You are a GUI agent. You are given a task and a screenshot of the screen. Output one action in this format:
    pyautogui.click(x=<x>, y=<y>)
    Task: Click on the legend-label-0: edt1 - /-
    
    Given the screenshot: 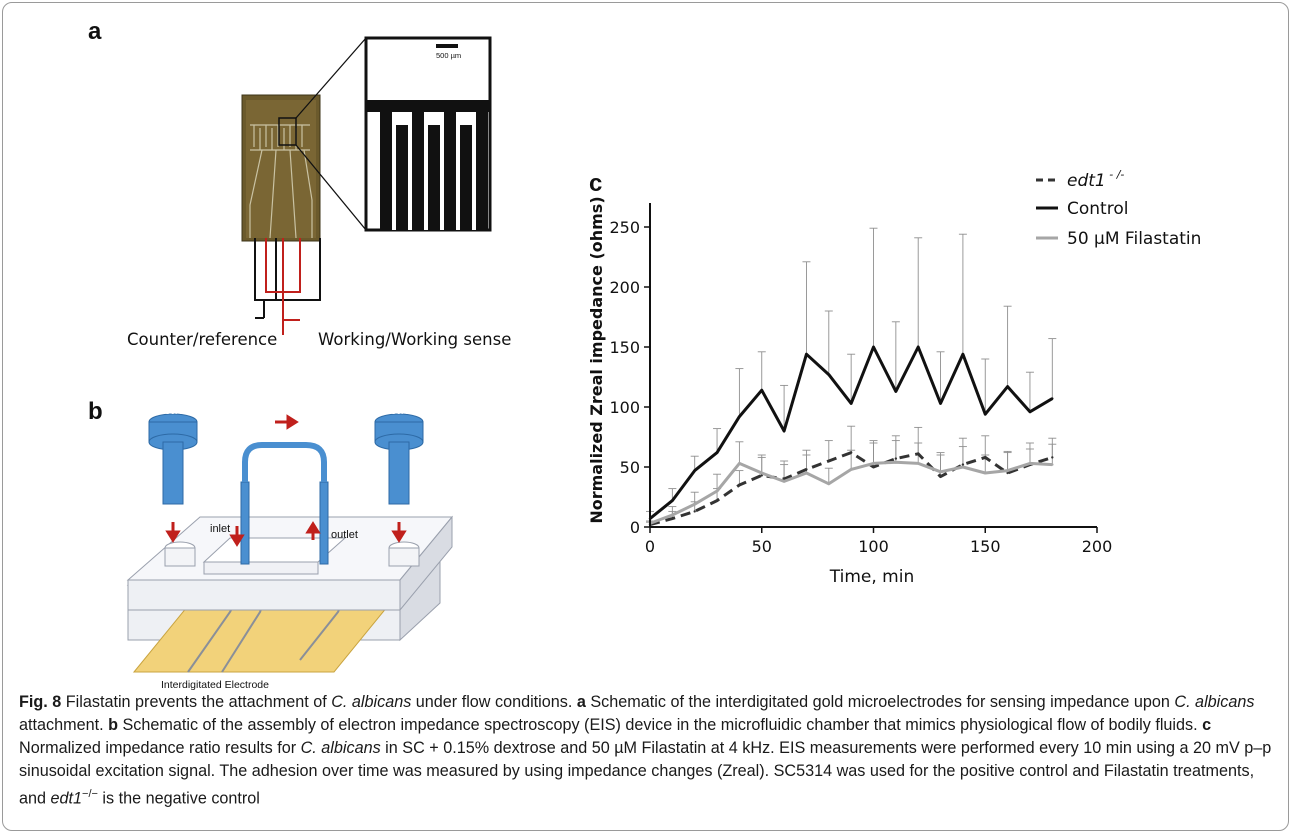 What is the action you would take?
    pyautogui.click(x=1095, y=179)
    